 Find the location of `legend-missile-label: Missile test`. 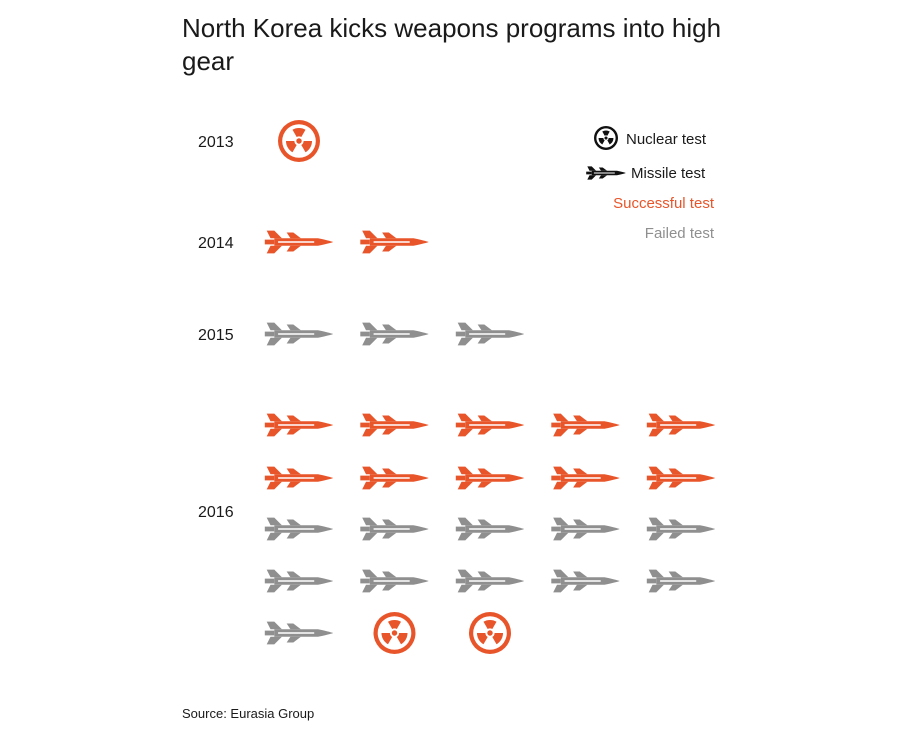

legend-missile-label: Missile test is located at coordinates (668, 173).